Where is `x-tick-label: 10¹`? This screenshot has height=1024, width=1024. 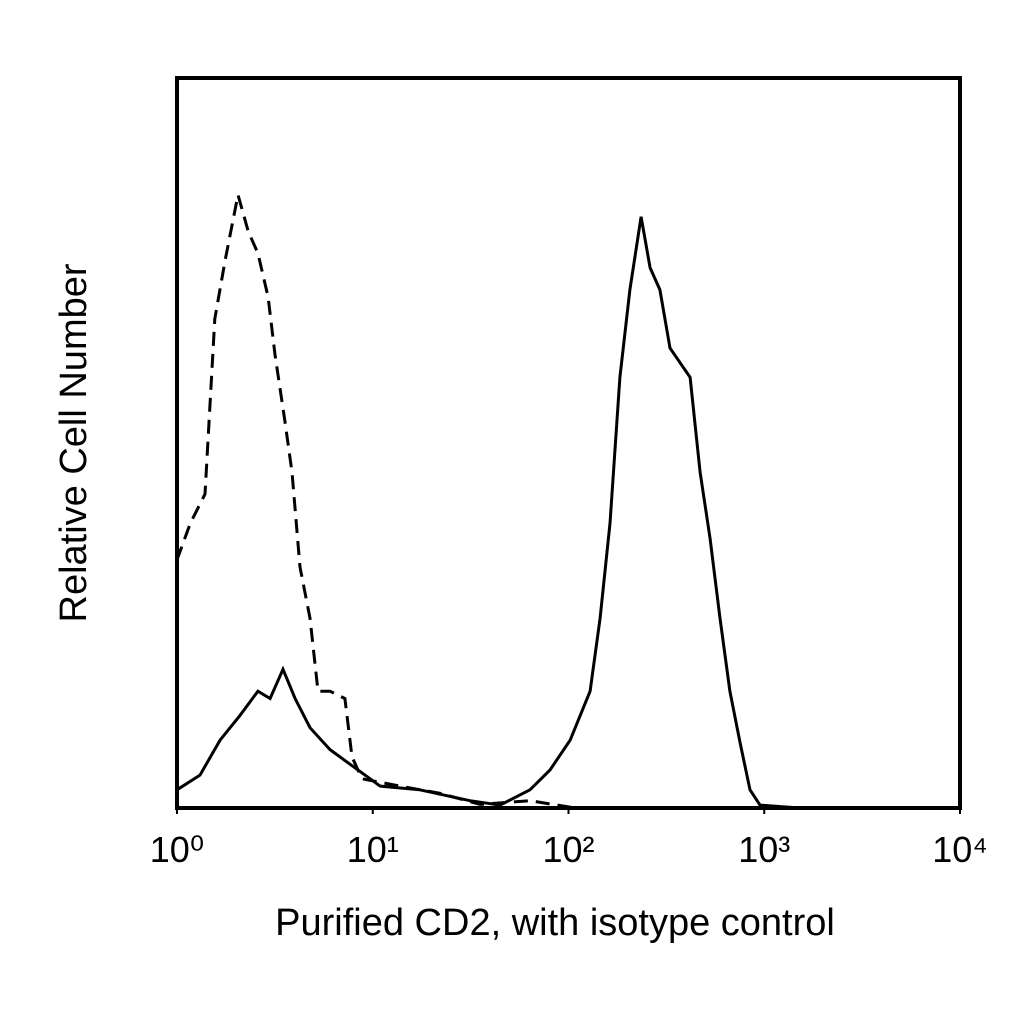 x-tick-label: 10¹ is located at coordinates (373, 849).